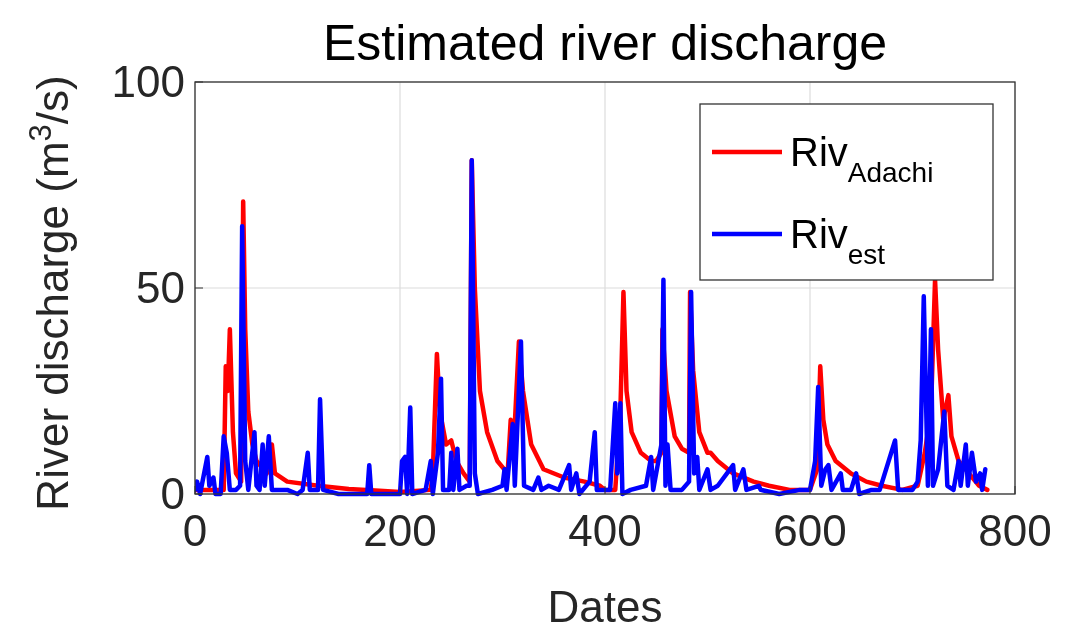 This screenshot has height=642, width=1065. Describe the element at coordinates (862, 159) in the screenshot. I see `legend-label: Riv$_{Adachi}$` at that location.